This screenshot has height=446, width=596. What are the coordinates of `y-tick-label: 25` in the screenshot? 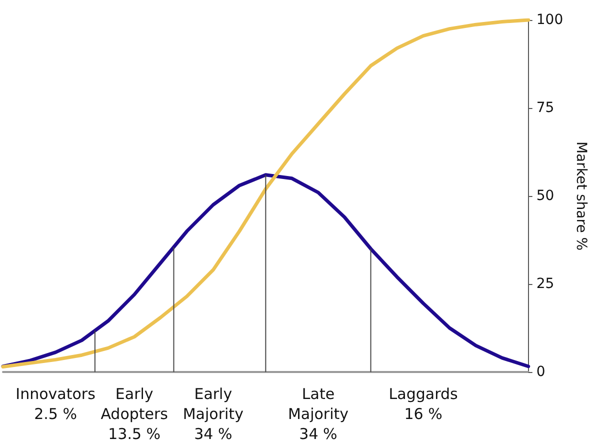 It's located at (545, 284).